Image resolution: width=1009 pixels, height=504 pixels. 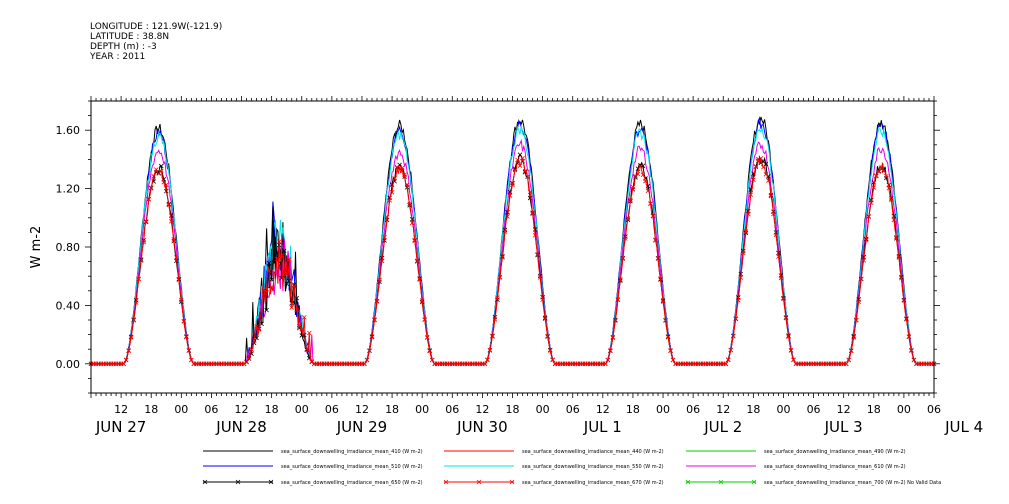 I want to click on longitude-label: LONGITUDE : 121.9W(-121.9), so click(x=156, y=27).